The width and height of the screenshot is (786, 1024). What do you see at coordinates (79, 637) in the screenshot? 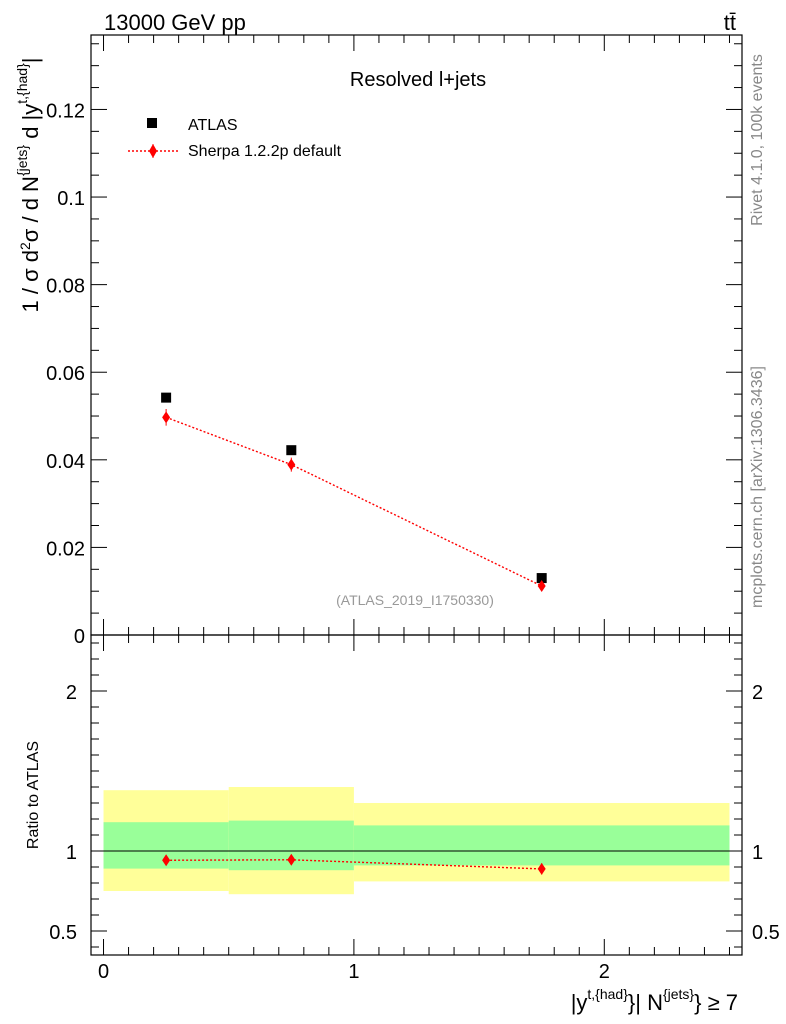
I see `main-y-tick-label: 0` at bounding box center [79, 637].